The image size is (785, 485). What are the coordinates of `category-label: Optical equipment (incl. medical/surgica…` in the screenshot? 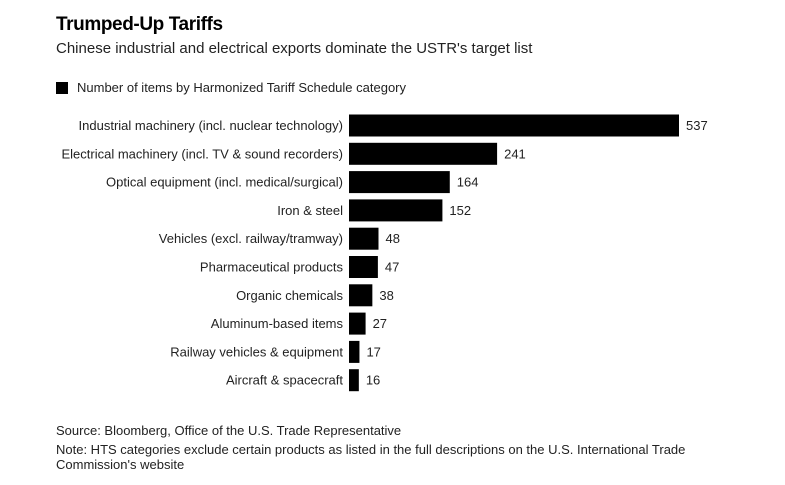 It's located at (224, 182).